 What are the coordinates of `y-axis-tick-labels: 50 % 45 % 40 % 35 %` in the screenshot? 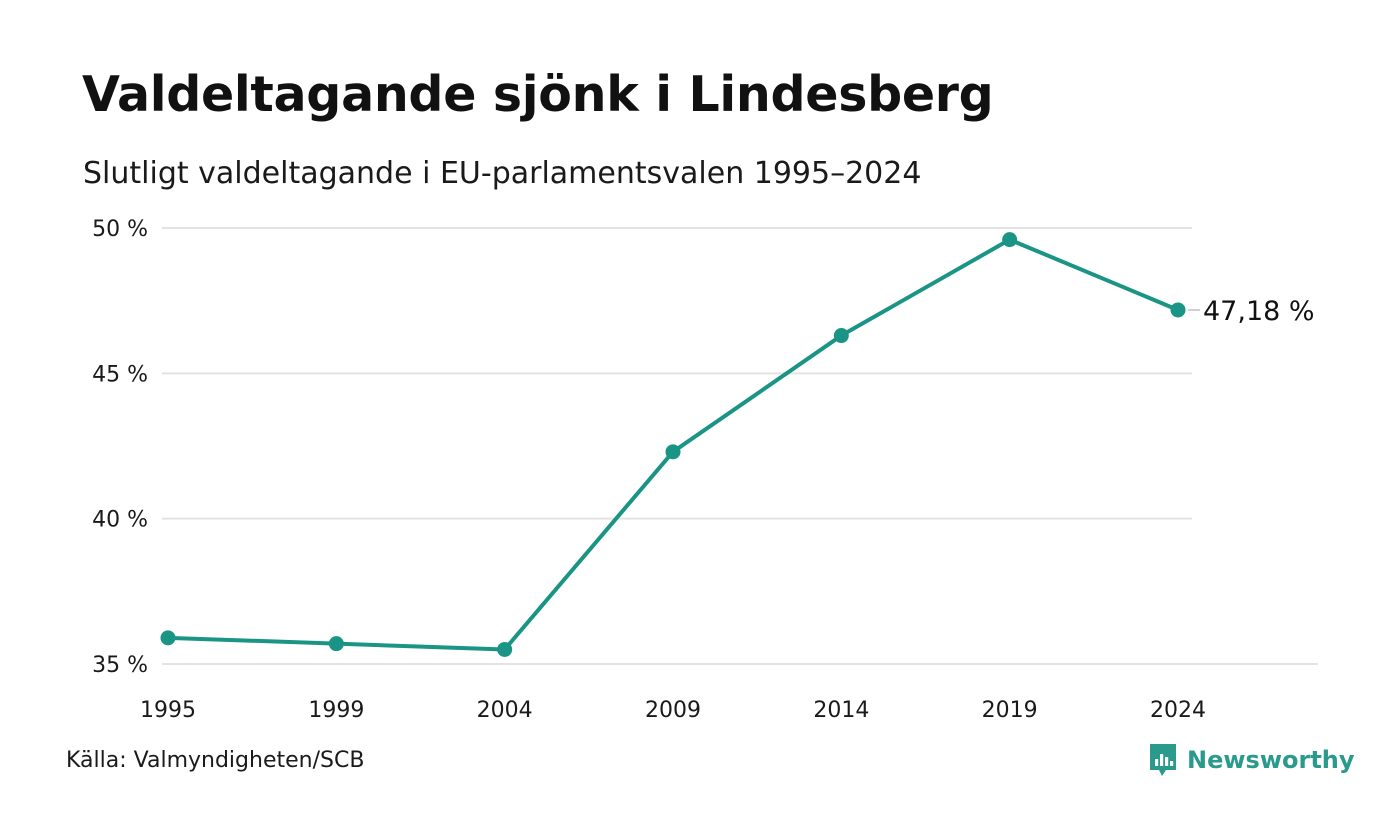 It's located at (120, 447).